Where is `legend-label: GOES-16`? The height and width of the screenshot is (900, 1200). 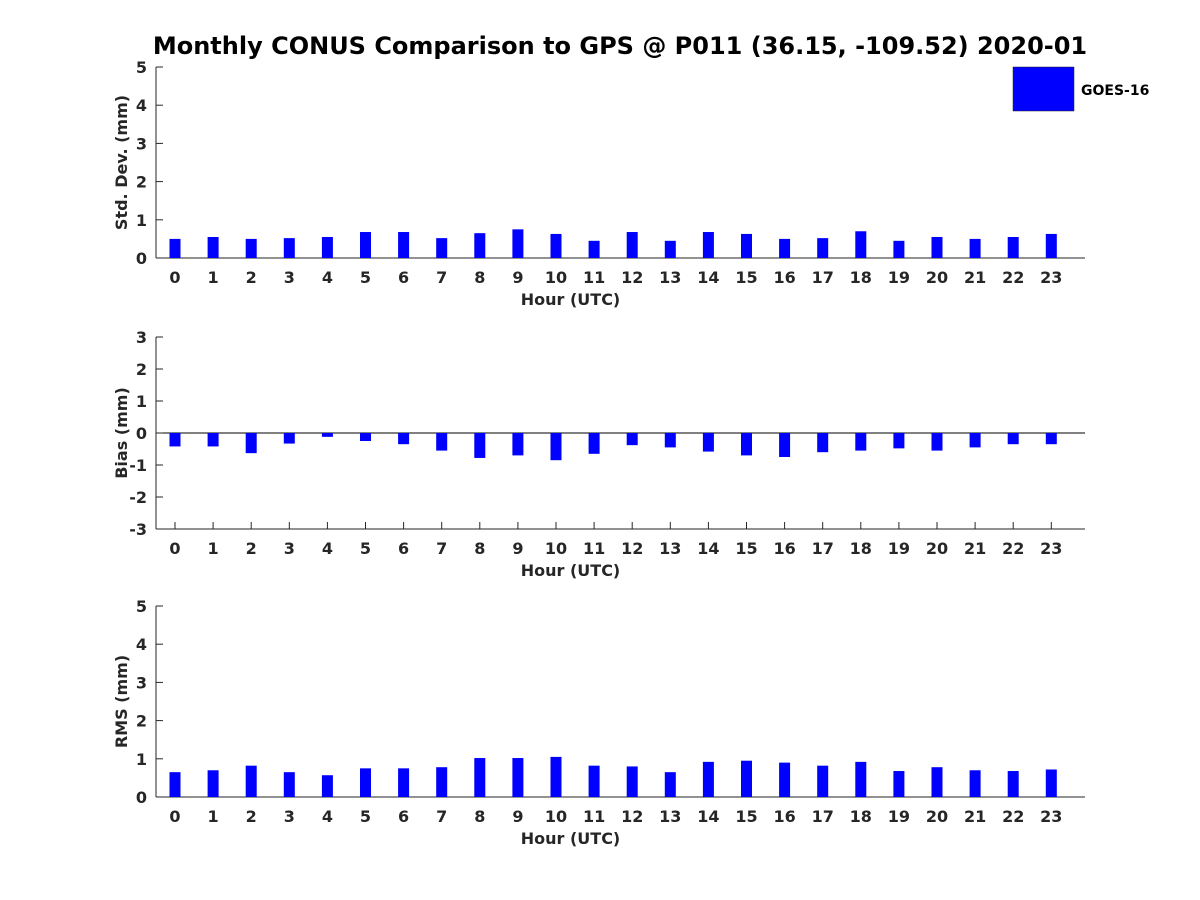
legend-label: GOES-16 is located at coordinates (1115, 91).